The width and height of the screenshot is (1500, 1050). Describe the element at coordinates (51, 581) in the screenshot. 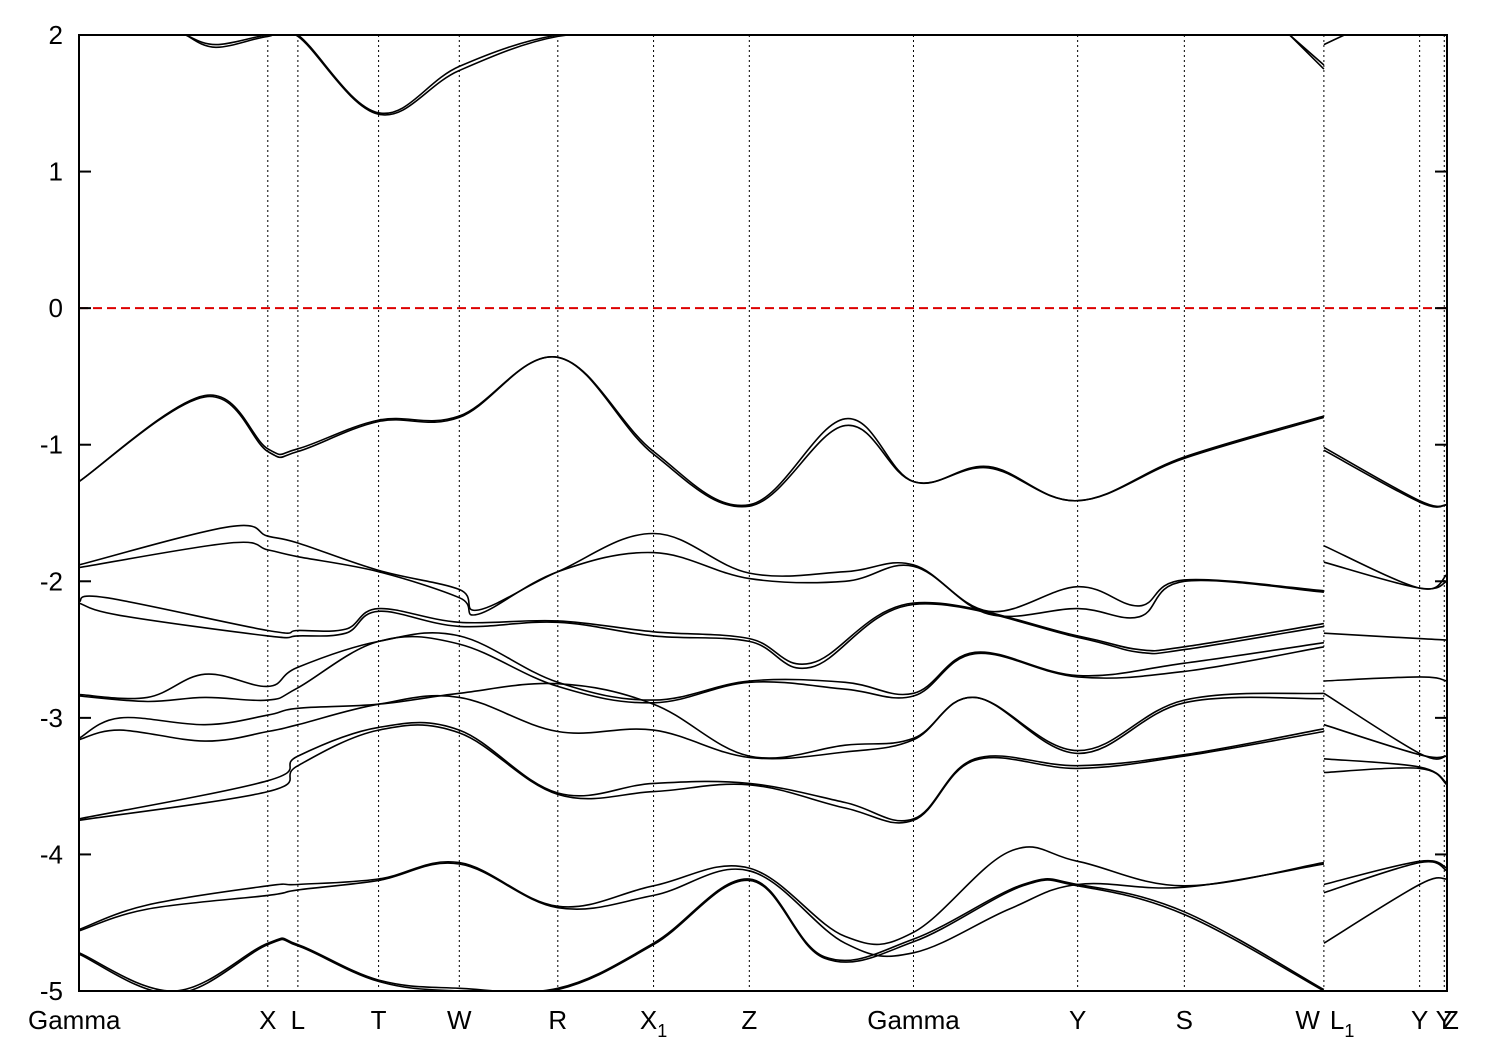

I see `y-tick-label: -2` at that location.